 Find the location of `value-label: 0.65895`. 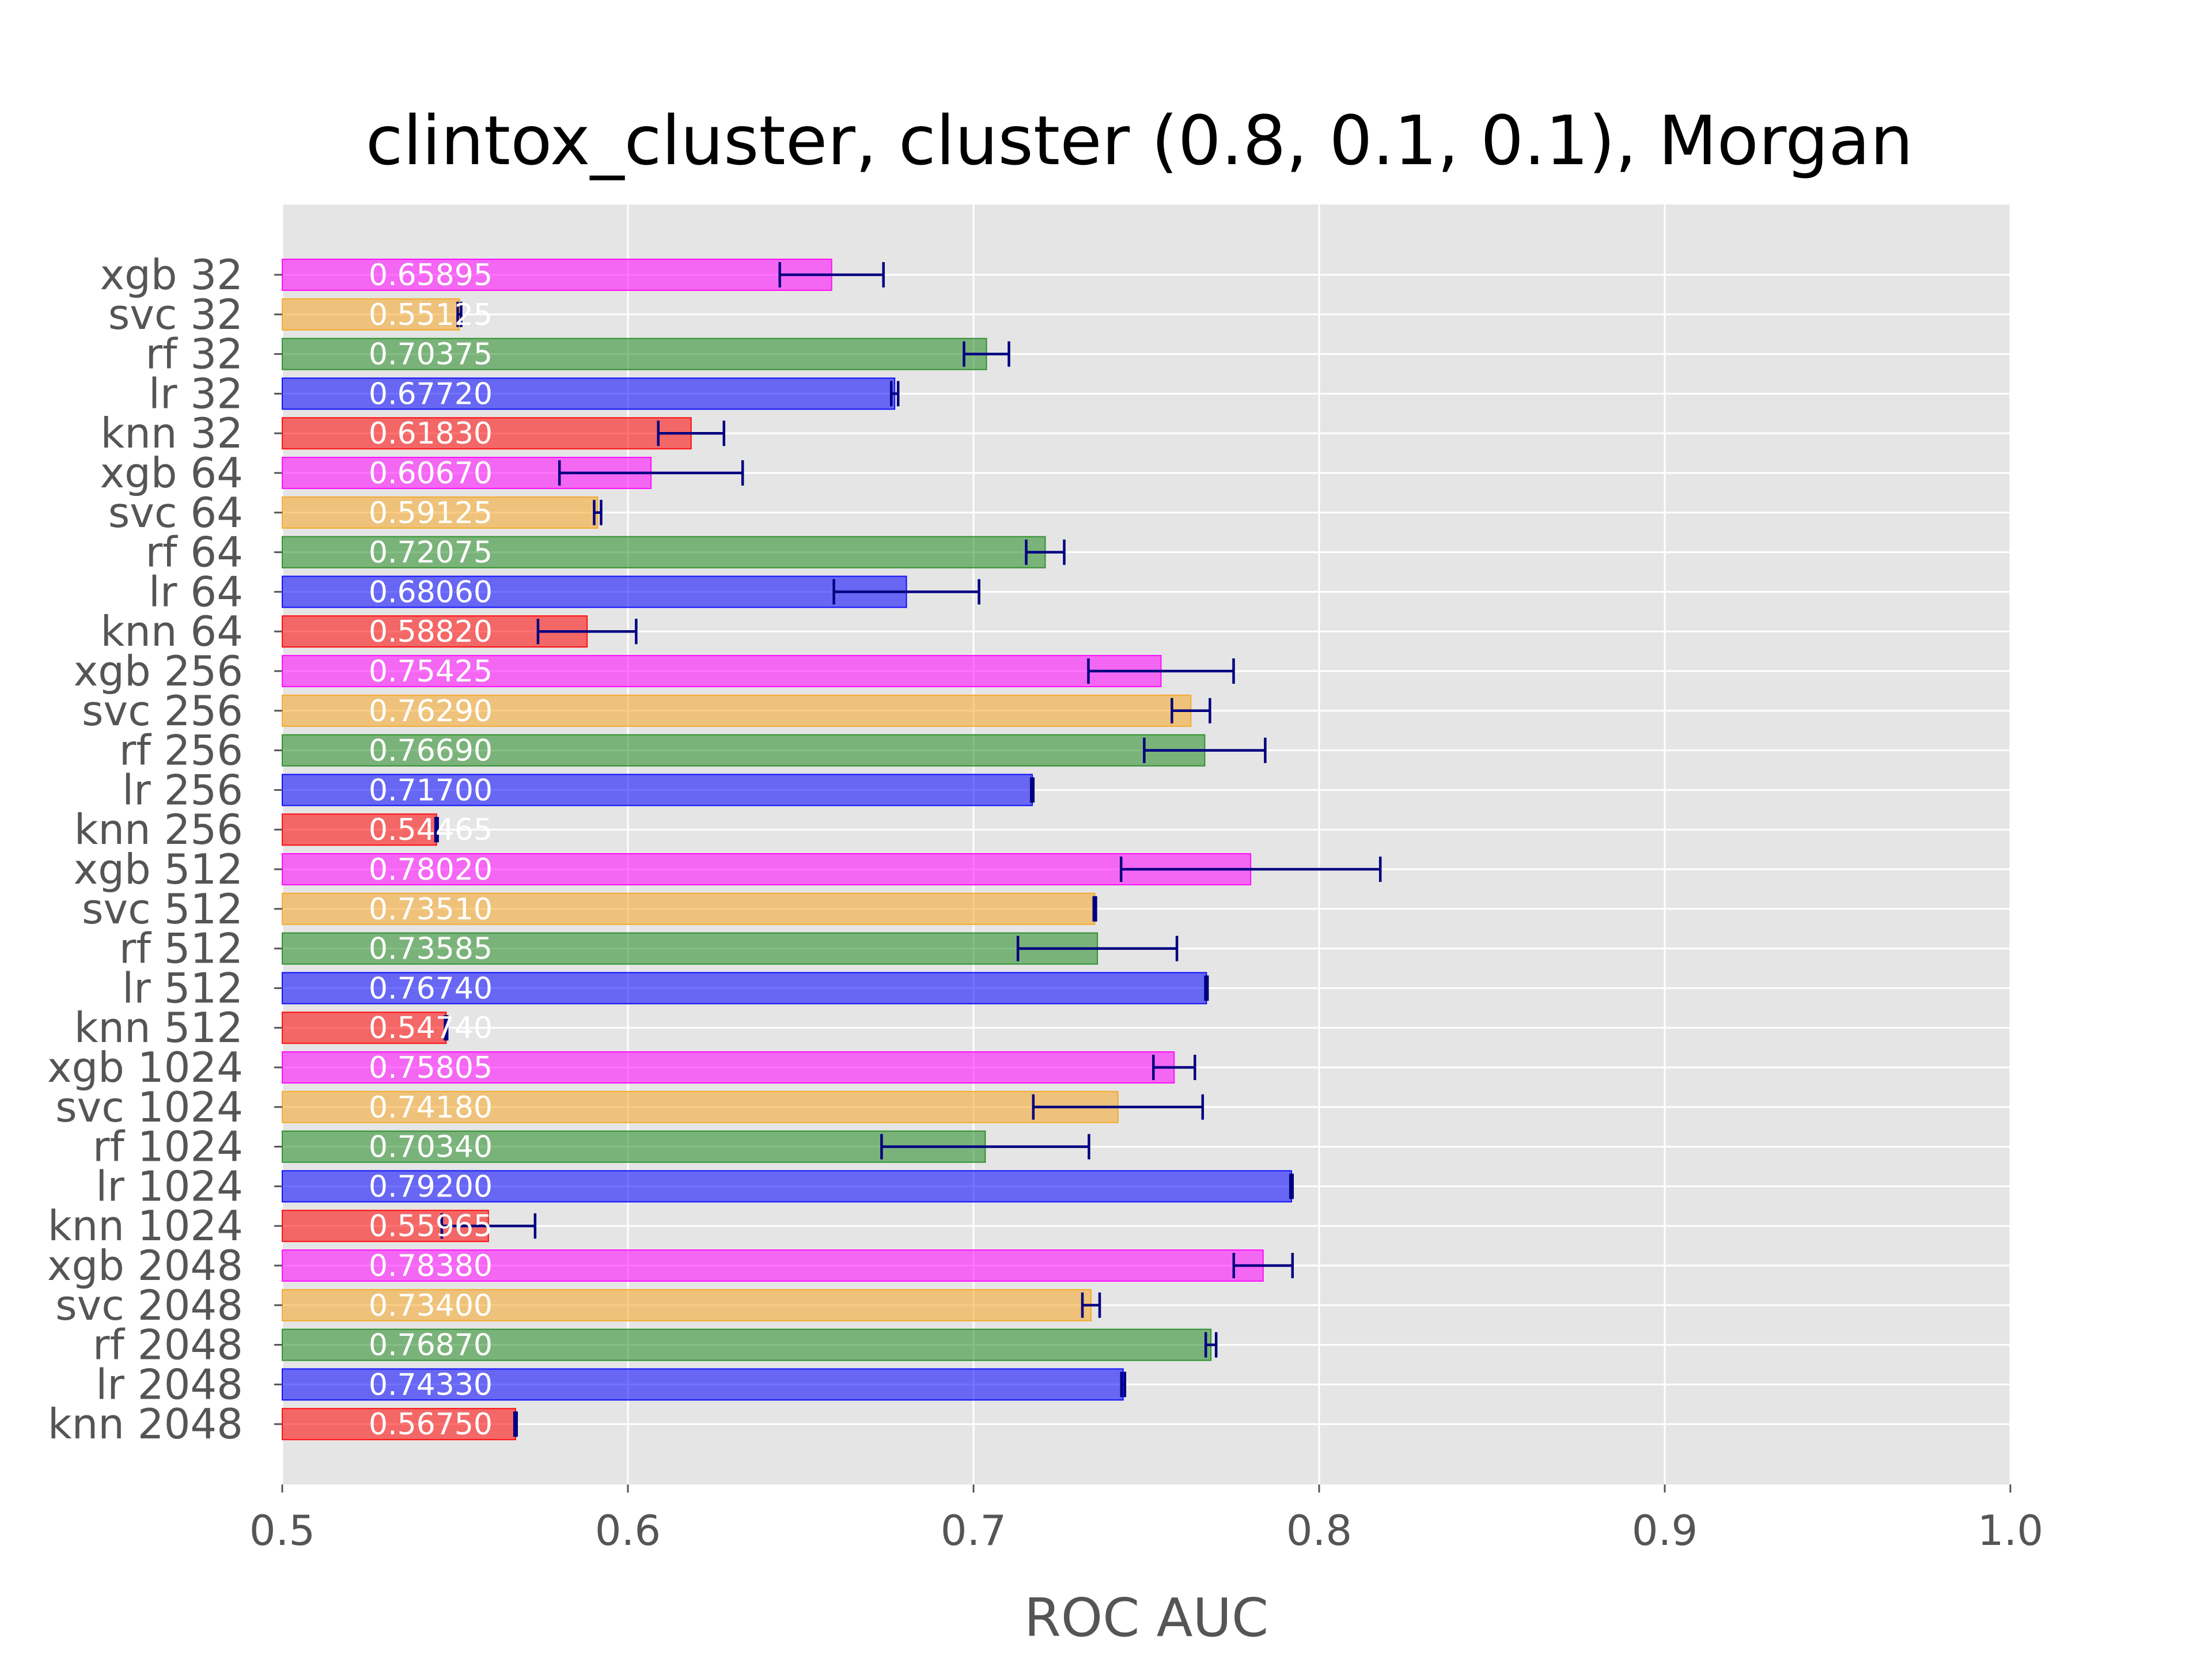

value-label: 0.65895 is located at coordinates (431, 275).